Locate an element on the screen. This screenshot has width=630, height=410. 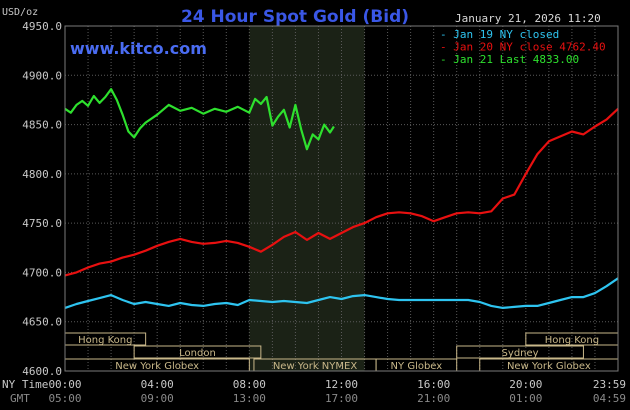
x-tick-label-ny: 08:00 is located at coordinates (249, 384).